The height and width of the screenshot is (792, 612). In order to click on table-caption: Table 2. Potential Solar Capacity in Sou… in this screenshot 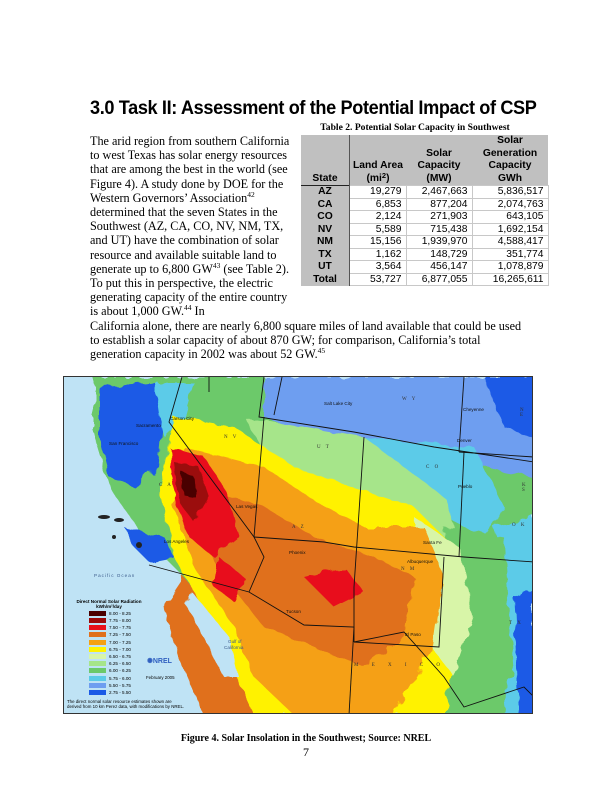, I will do `click(415, 127)`.